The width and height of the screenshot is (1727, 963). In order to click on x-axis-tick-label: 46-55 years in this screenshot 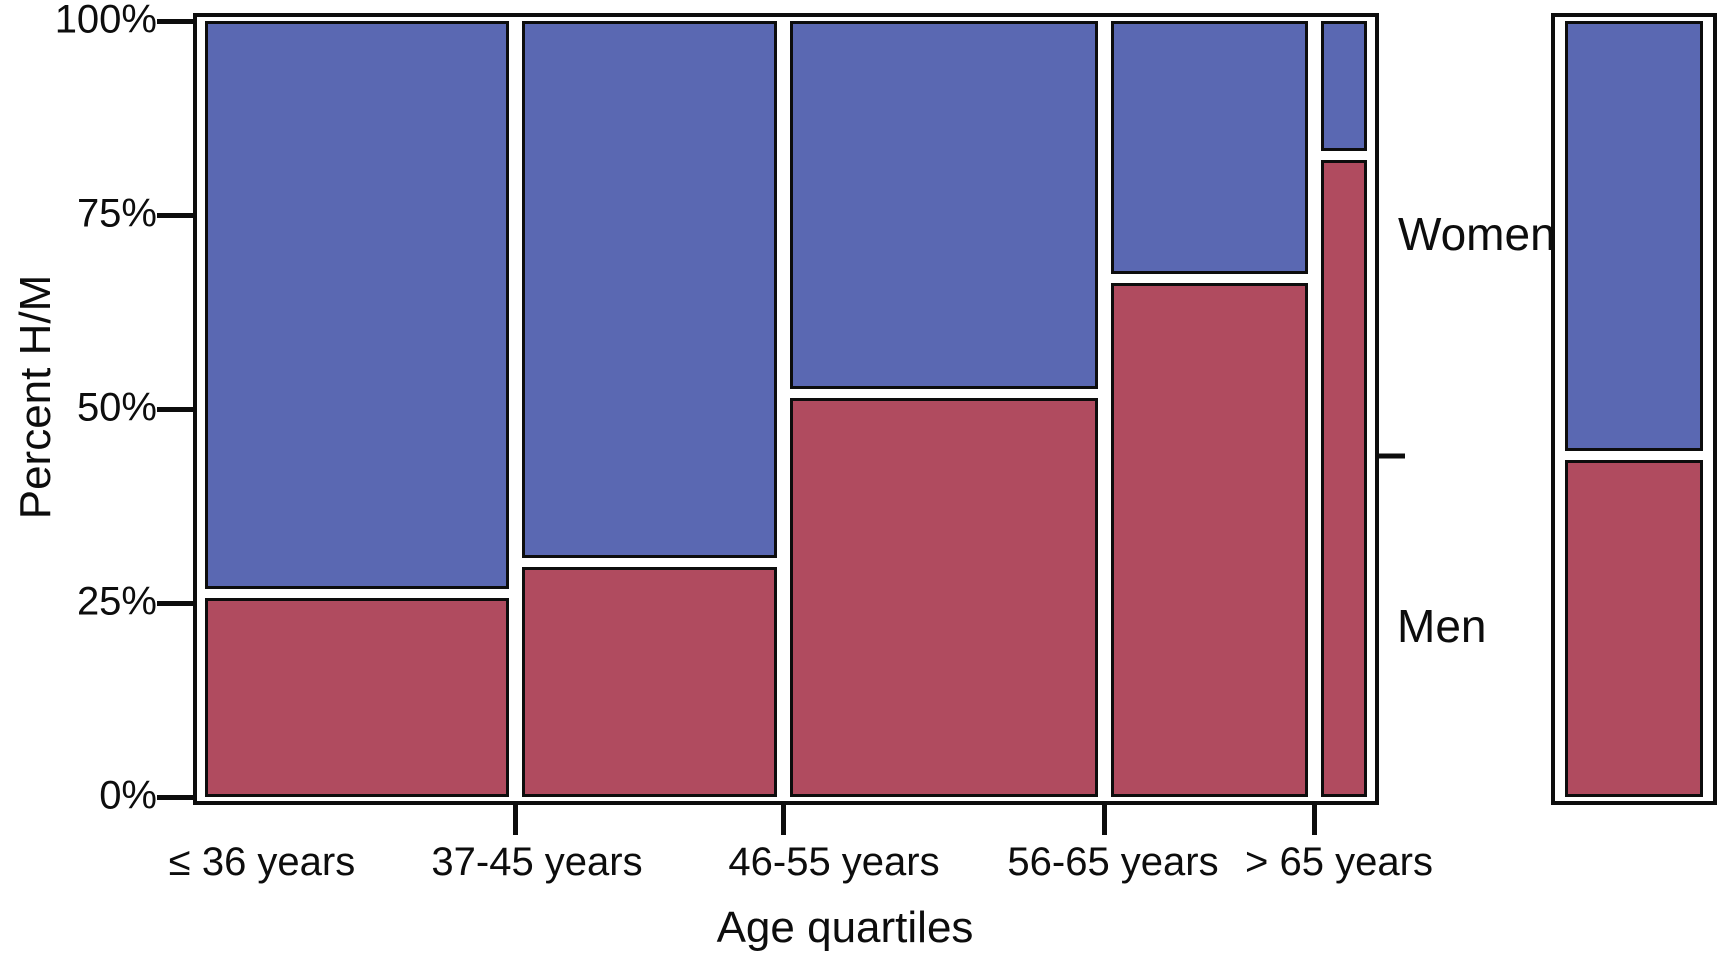, I will do `click(834, 862)`.